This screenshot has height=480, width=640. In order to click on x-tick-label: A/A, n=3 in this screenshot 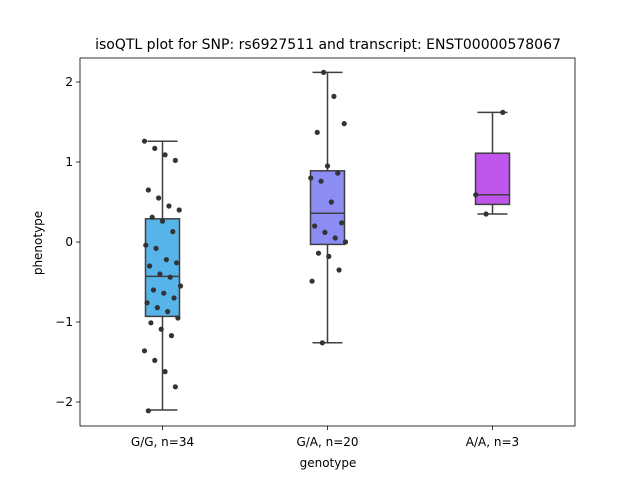, I will do `click(492, 442)`.